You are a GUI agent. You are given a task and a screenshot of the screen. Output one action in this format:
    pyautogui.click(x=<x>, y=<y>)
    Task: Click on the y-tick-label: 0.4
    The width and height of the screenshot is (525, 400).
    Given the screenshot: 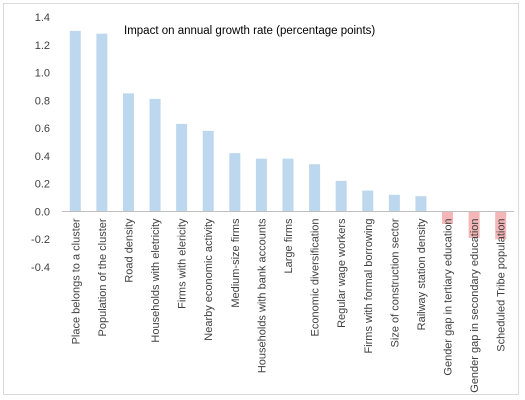 What is the action you would take?
    pyautogui.click(x=42, y=157)
    